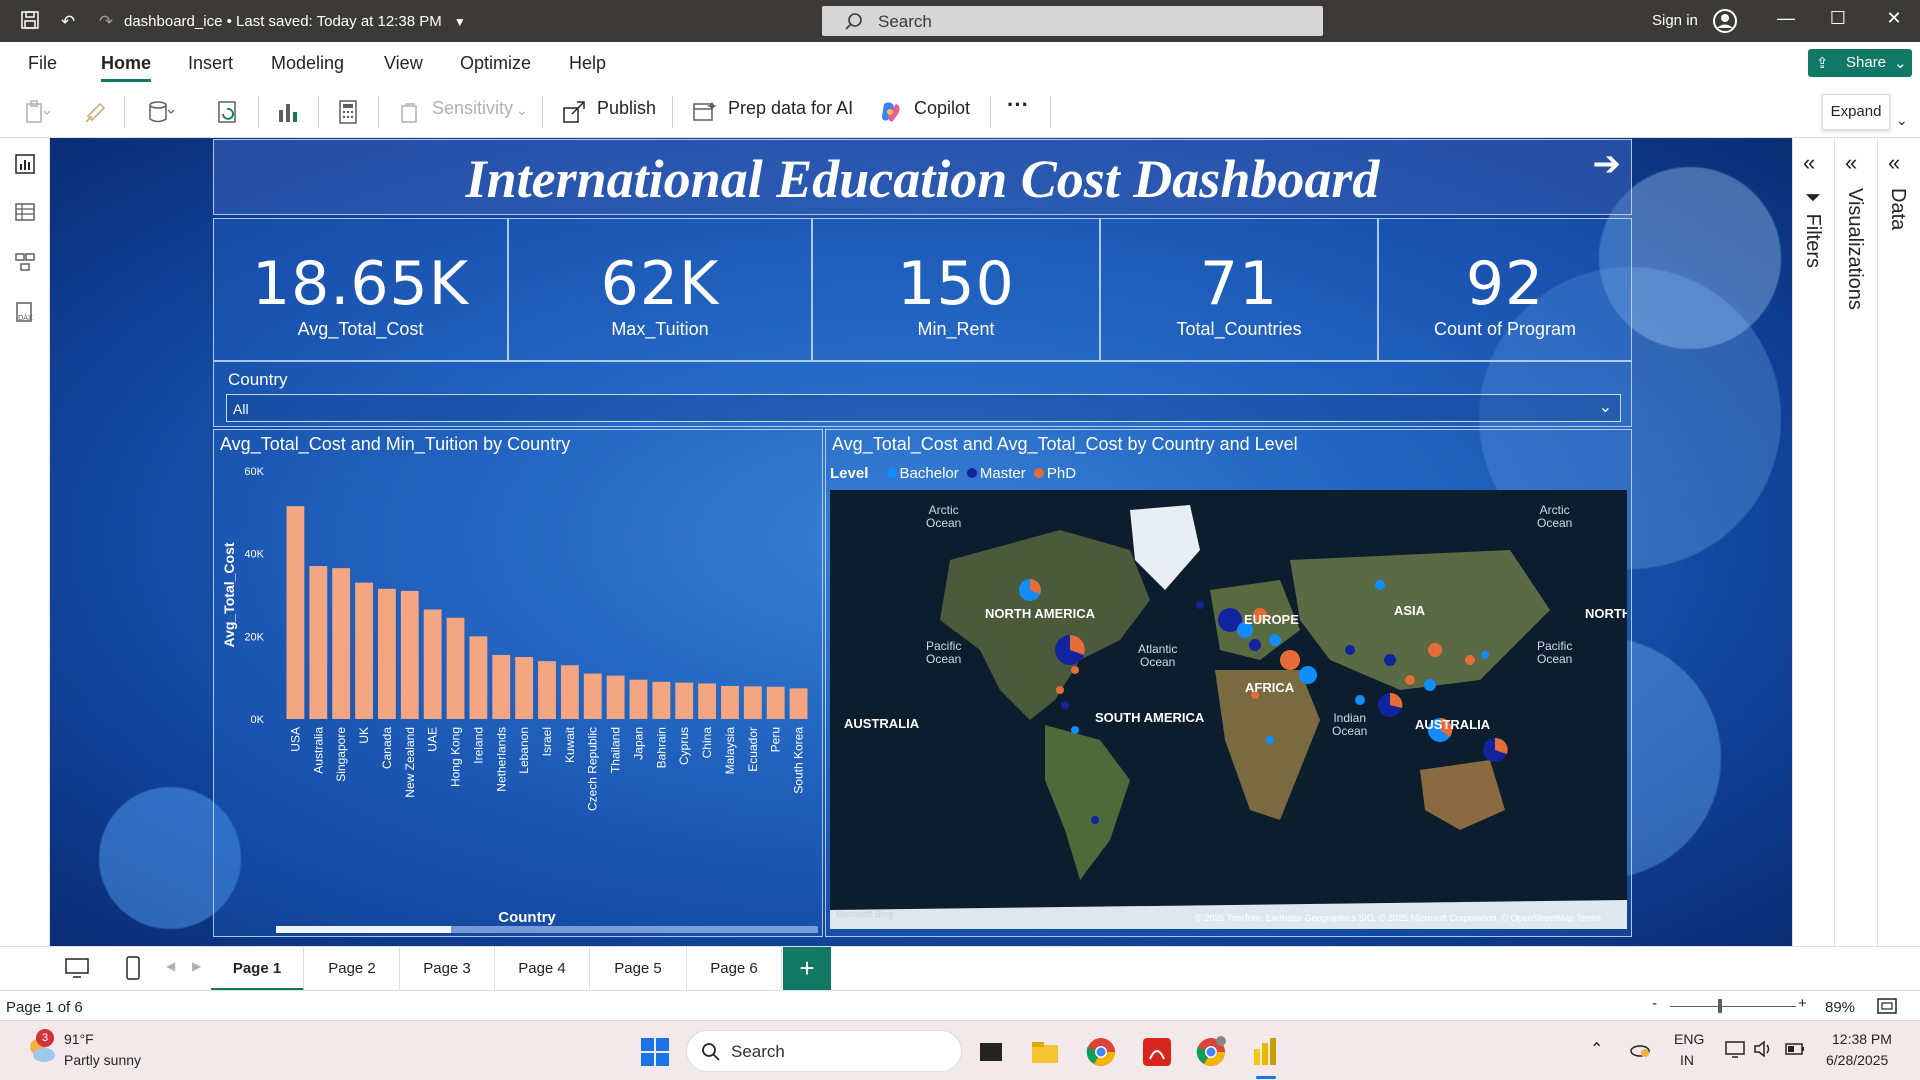  Describe the element at coordinates (496, 63) in the screenshot. I see `tab-optimize: Optimize` at that location.